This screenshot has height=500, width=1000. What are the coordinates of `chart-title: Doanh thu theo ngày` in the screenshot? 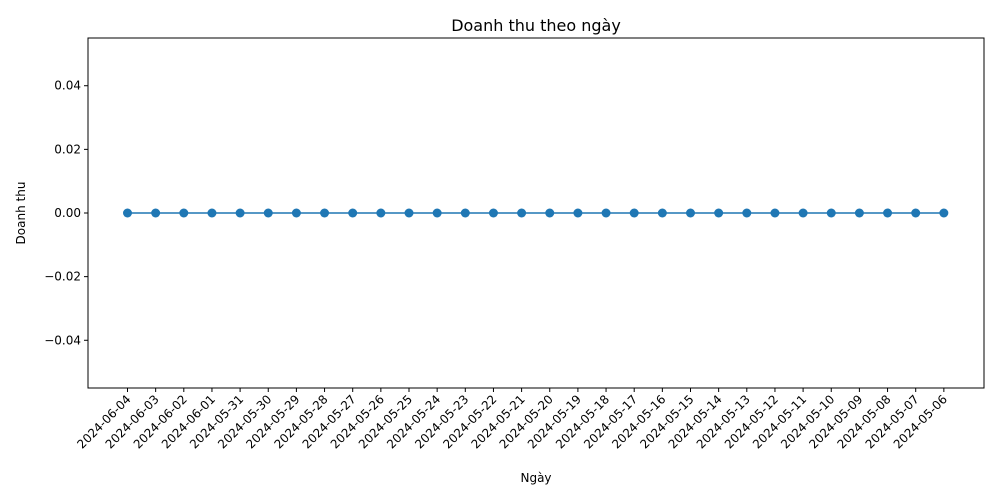 It's located at (536, 25).